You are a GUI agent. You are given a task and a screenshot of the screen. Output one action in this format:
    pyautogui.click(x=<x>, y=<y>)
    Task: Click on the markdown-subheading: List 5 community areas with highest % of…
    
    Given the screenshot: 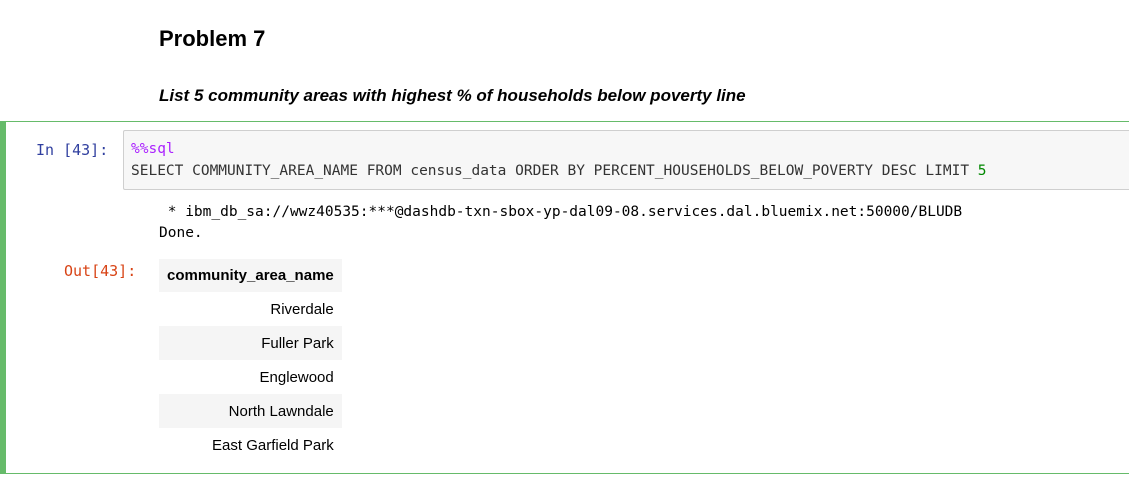 What is the action you would take?
    pyautogui.click(x=452, y=95)
    